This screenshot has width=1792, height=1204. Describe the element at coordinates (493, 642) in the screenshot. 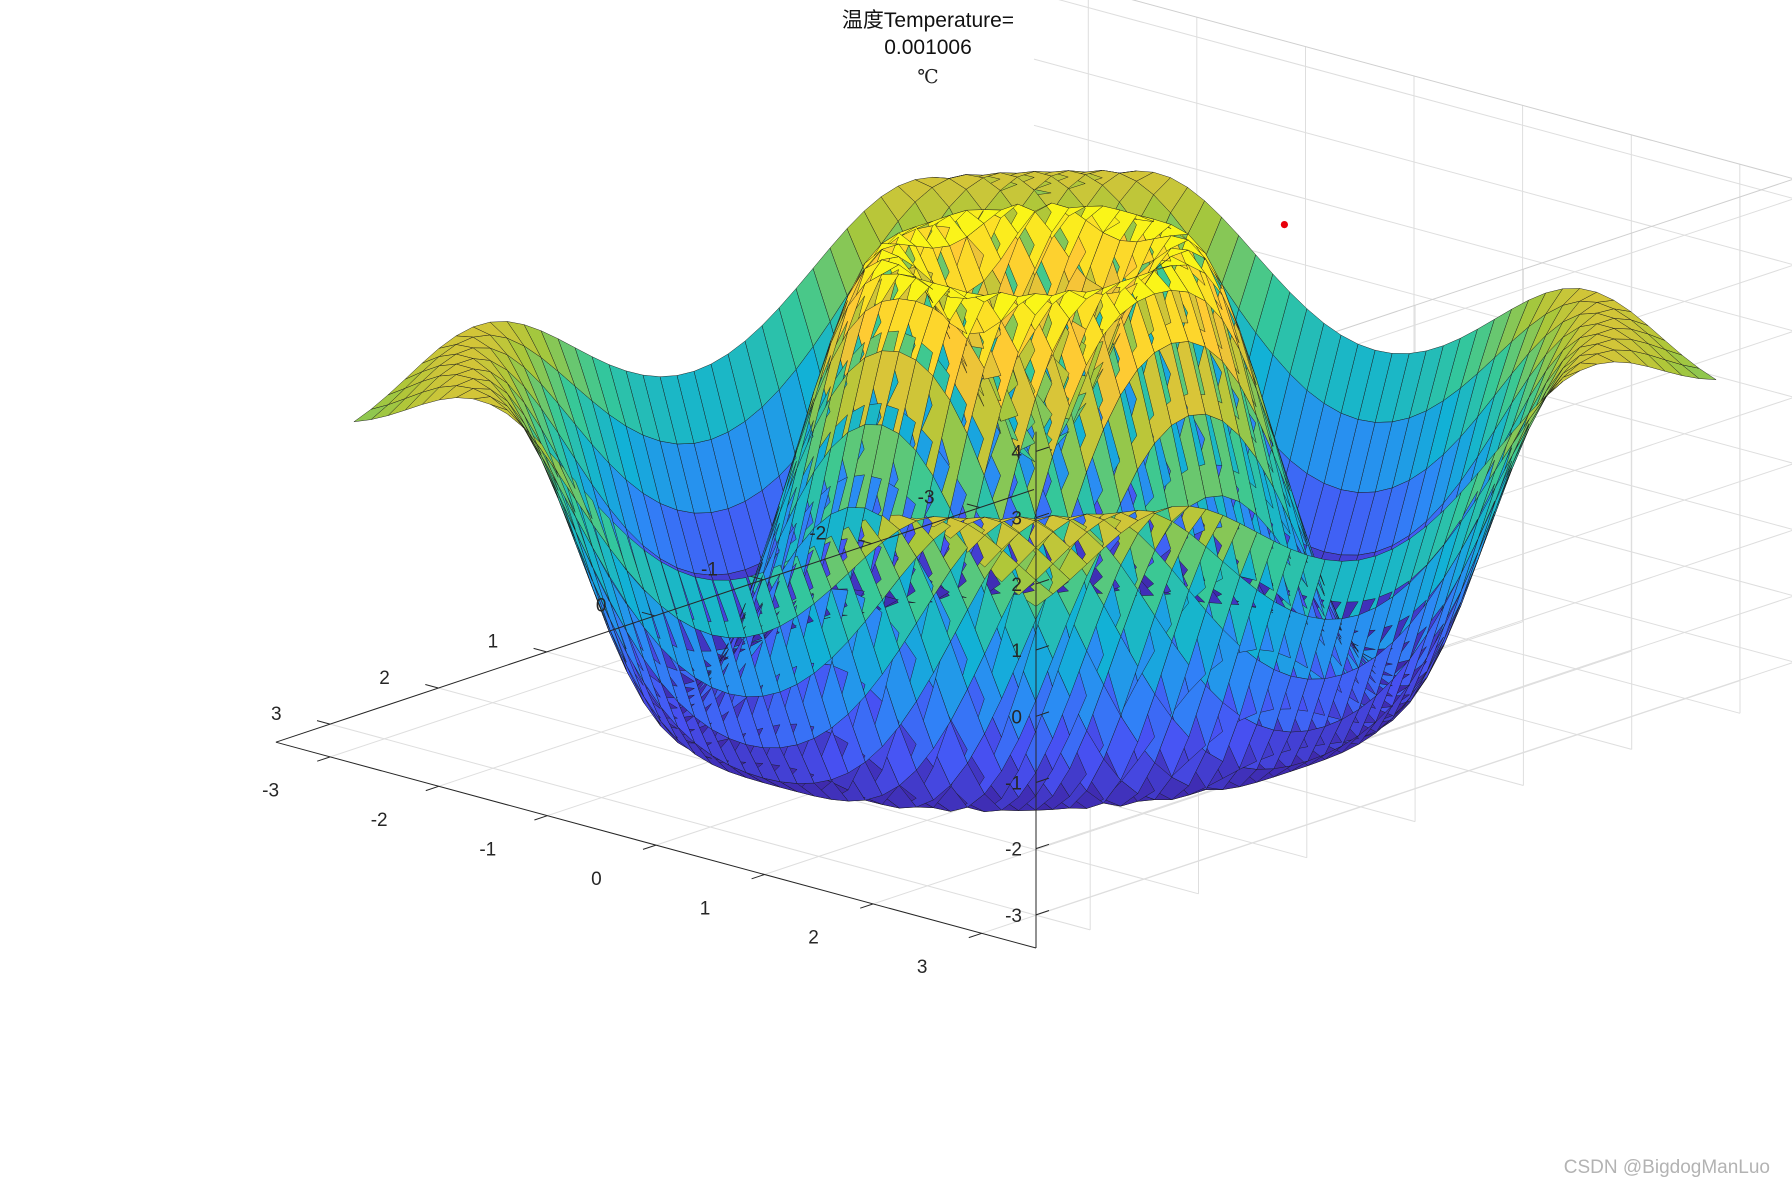

I see `y-tick-label: 1` at that location.